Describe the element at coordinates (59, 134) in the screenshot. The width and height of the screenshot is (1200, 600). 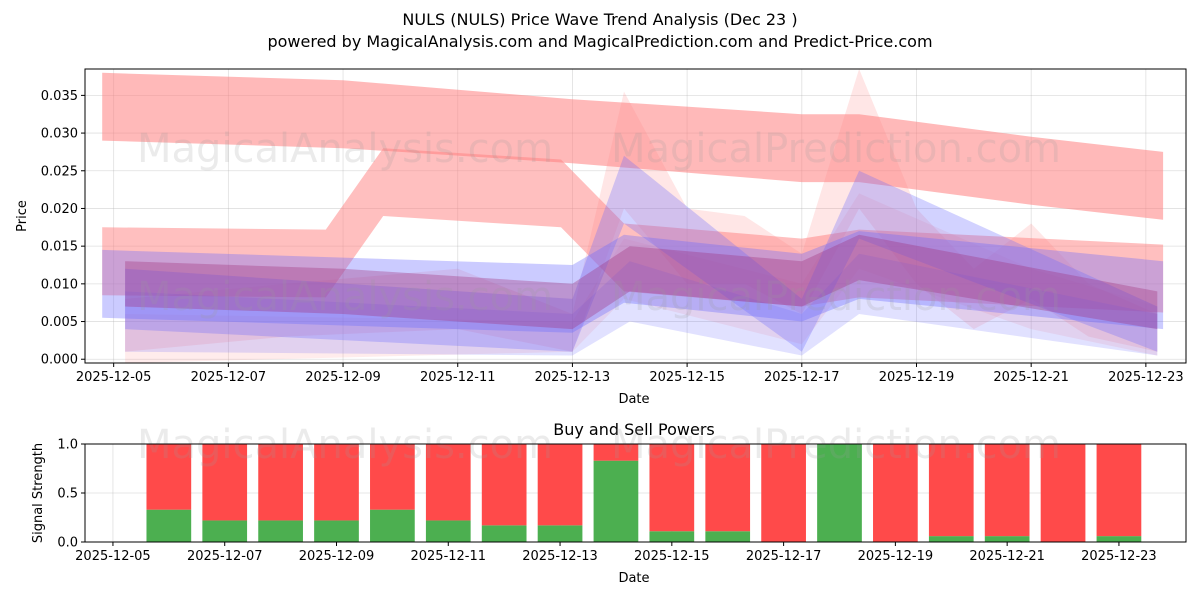
I see `price-y-tick-label: 0.030` at that location.